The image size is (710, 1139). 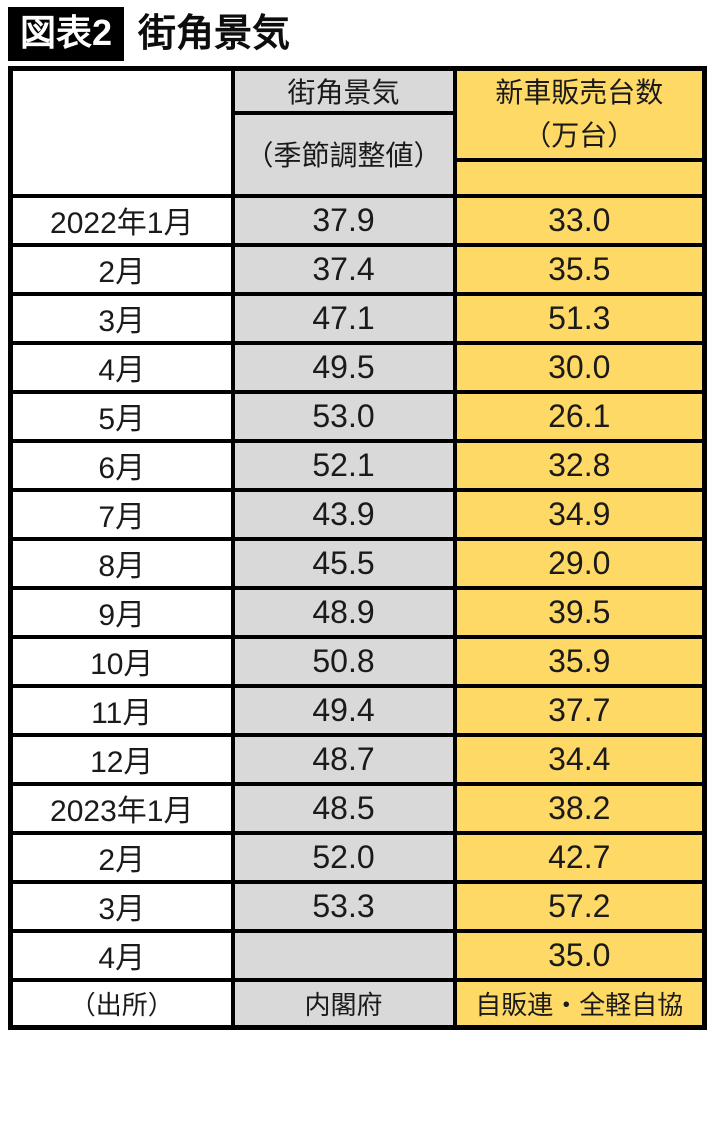 I want to click on machikado-cell: 49.5, so click(x=343, y=367).